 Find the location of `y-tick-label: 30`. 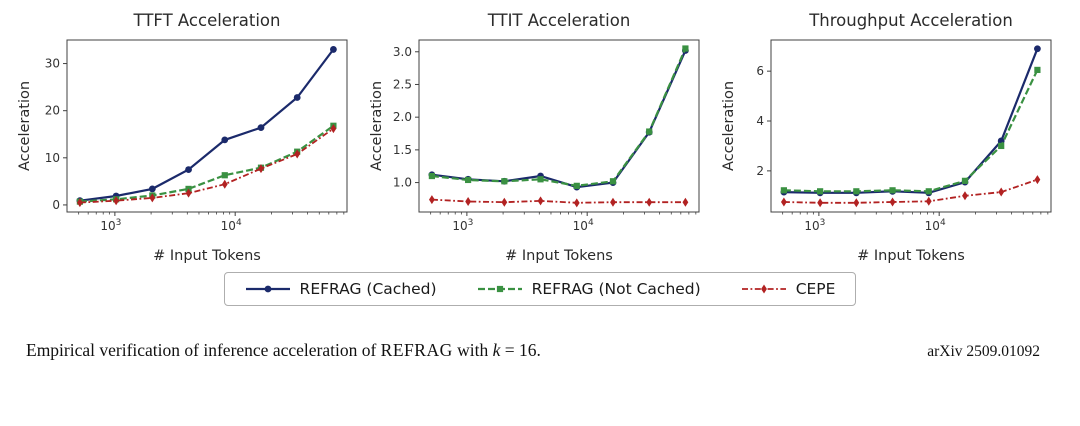

y-tick-label: 30 is located at coordinates (52, 64).